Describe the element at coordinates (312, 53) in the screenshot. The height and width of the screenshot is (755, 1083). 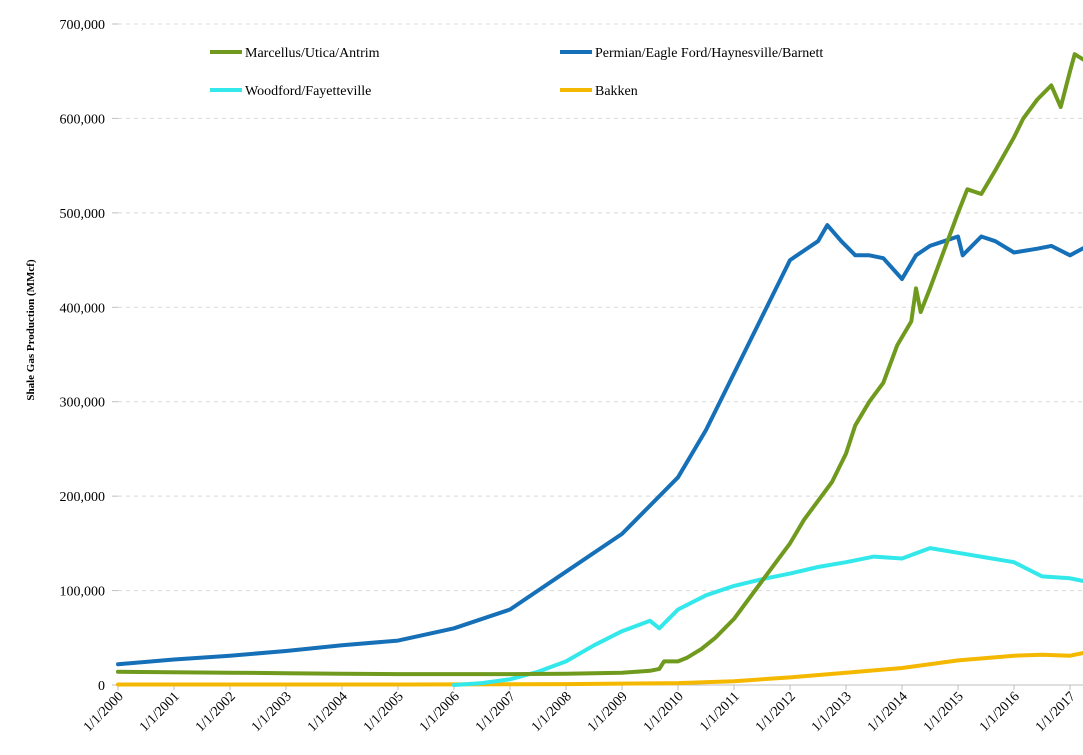
I see `legend-label: Marcellus/Utica/Antrim` at that location.